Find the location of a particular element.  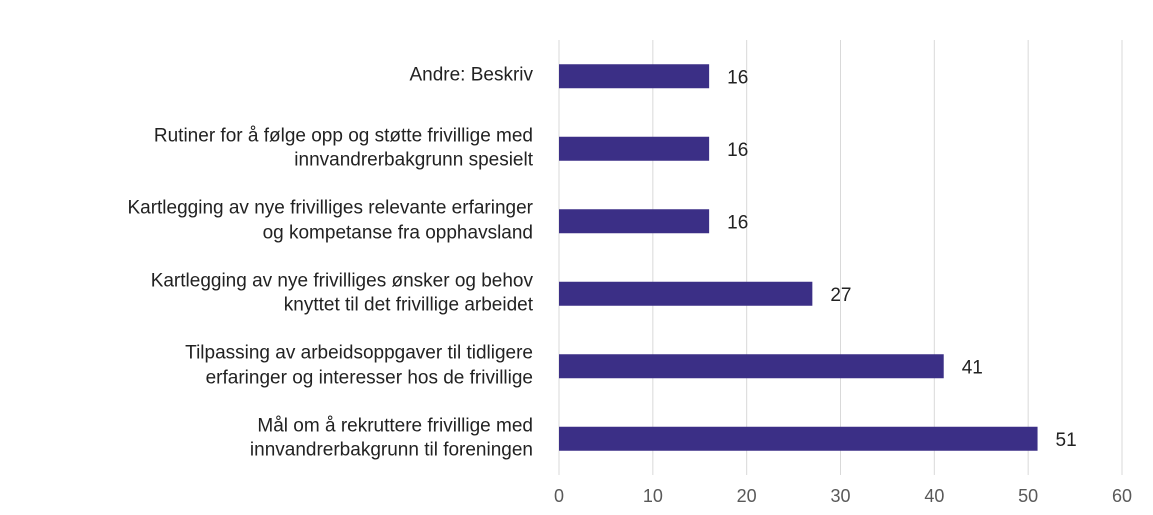

x-tick-label: 40 is located at coordinates (934, 496).